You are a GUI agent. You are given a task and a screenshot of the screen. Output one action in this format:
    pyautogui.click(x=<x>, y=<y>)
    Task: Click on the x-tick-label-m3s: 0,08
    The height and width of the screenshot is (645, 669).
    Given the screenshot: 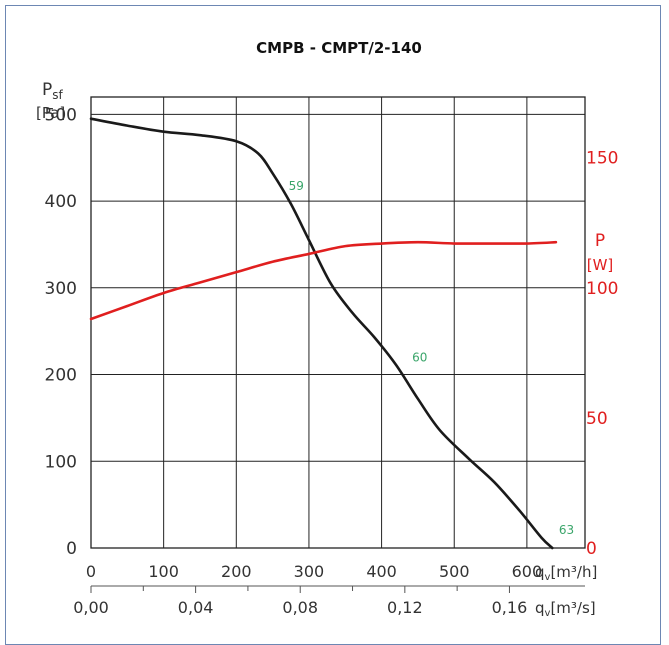 What is the action you would take?
    pyautogui.click(x=300, y=607)
    